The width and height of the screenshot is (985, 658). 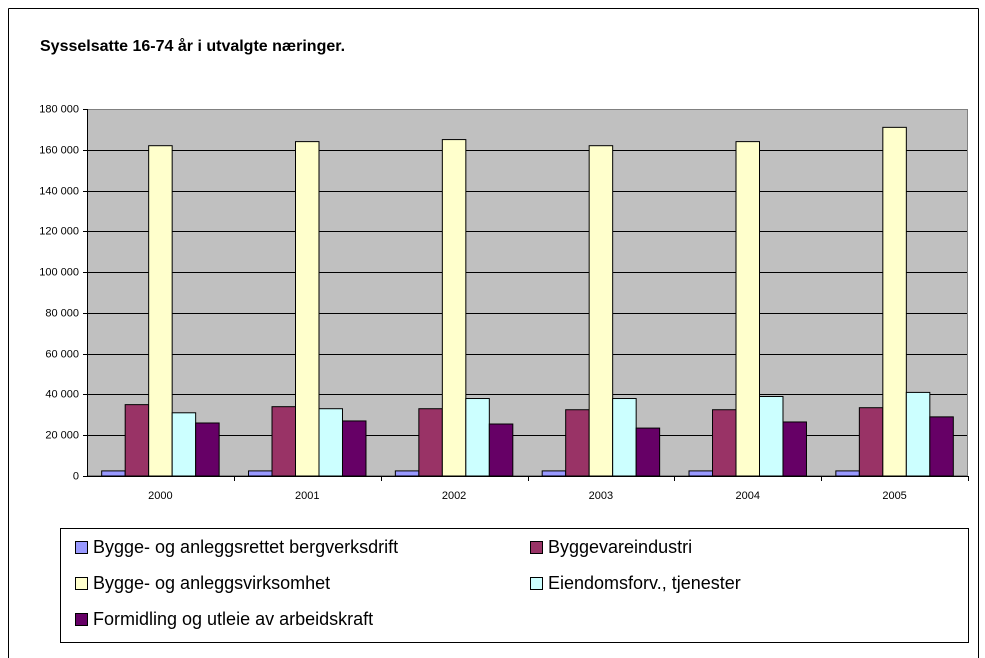 I want to click on x-tick-label: 2002, so click(x=454, y=496).